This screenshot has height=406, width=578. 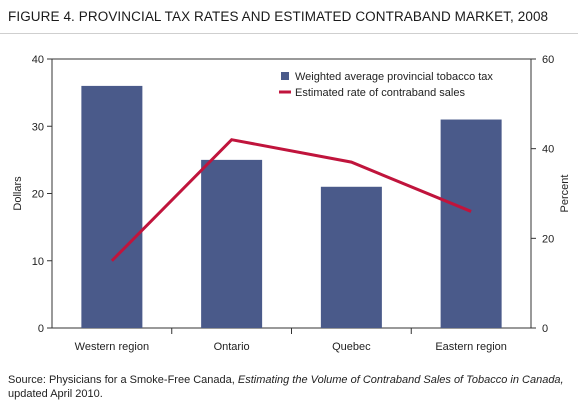 What do you see at coordinates (112, 347) in the screenshot?
I see `x-tick-label: Western region` at bounding box center [112, 347].